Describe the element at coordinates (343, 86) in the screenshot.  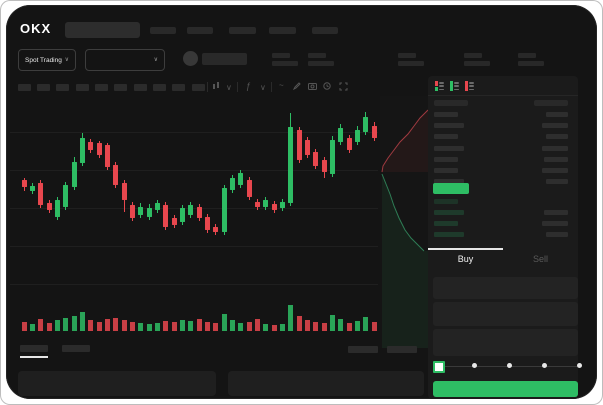
I see `fullscreen-icon` at that location.